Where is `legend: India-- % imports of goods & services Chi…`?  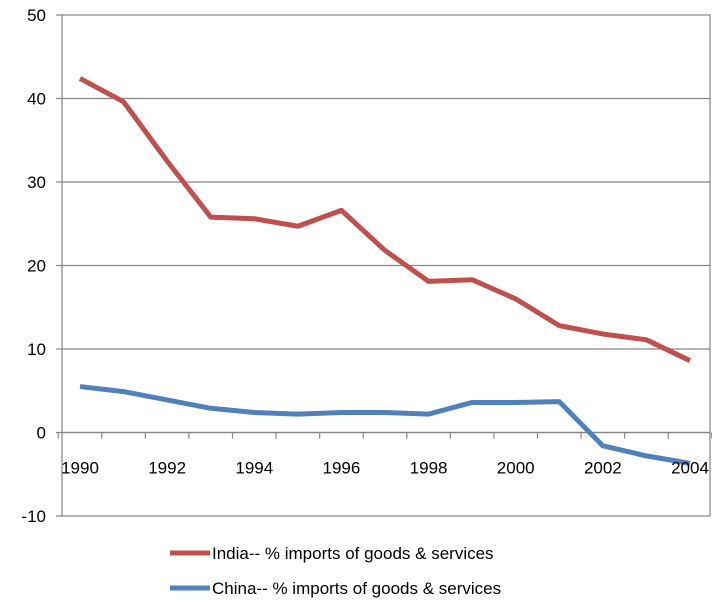 legend: India-- % imports of goods & services Chi… is located at coordinates (335, 571).